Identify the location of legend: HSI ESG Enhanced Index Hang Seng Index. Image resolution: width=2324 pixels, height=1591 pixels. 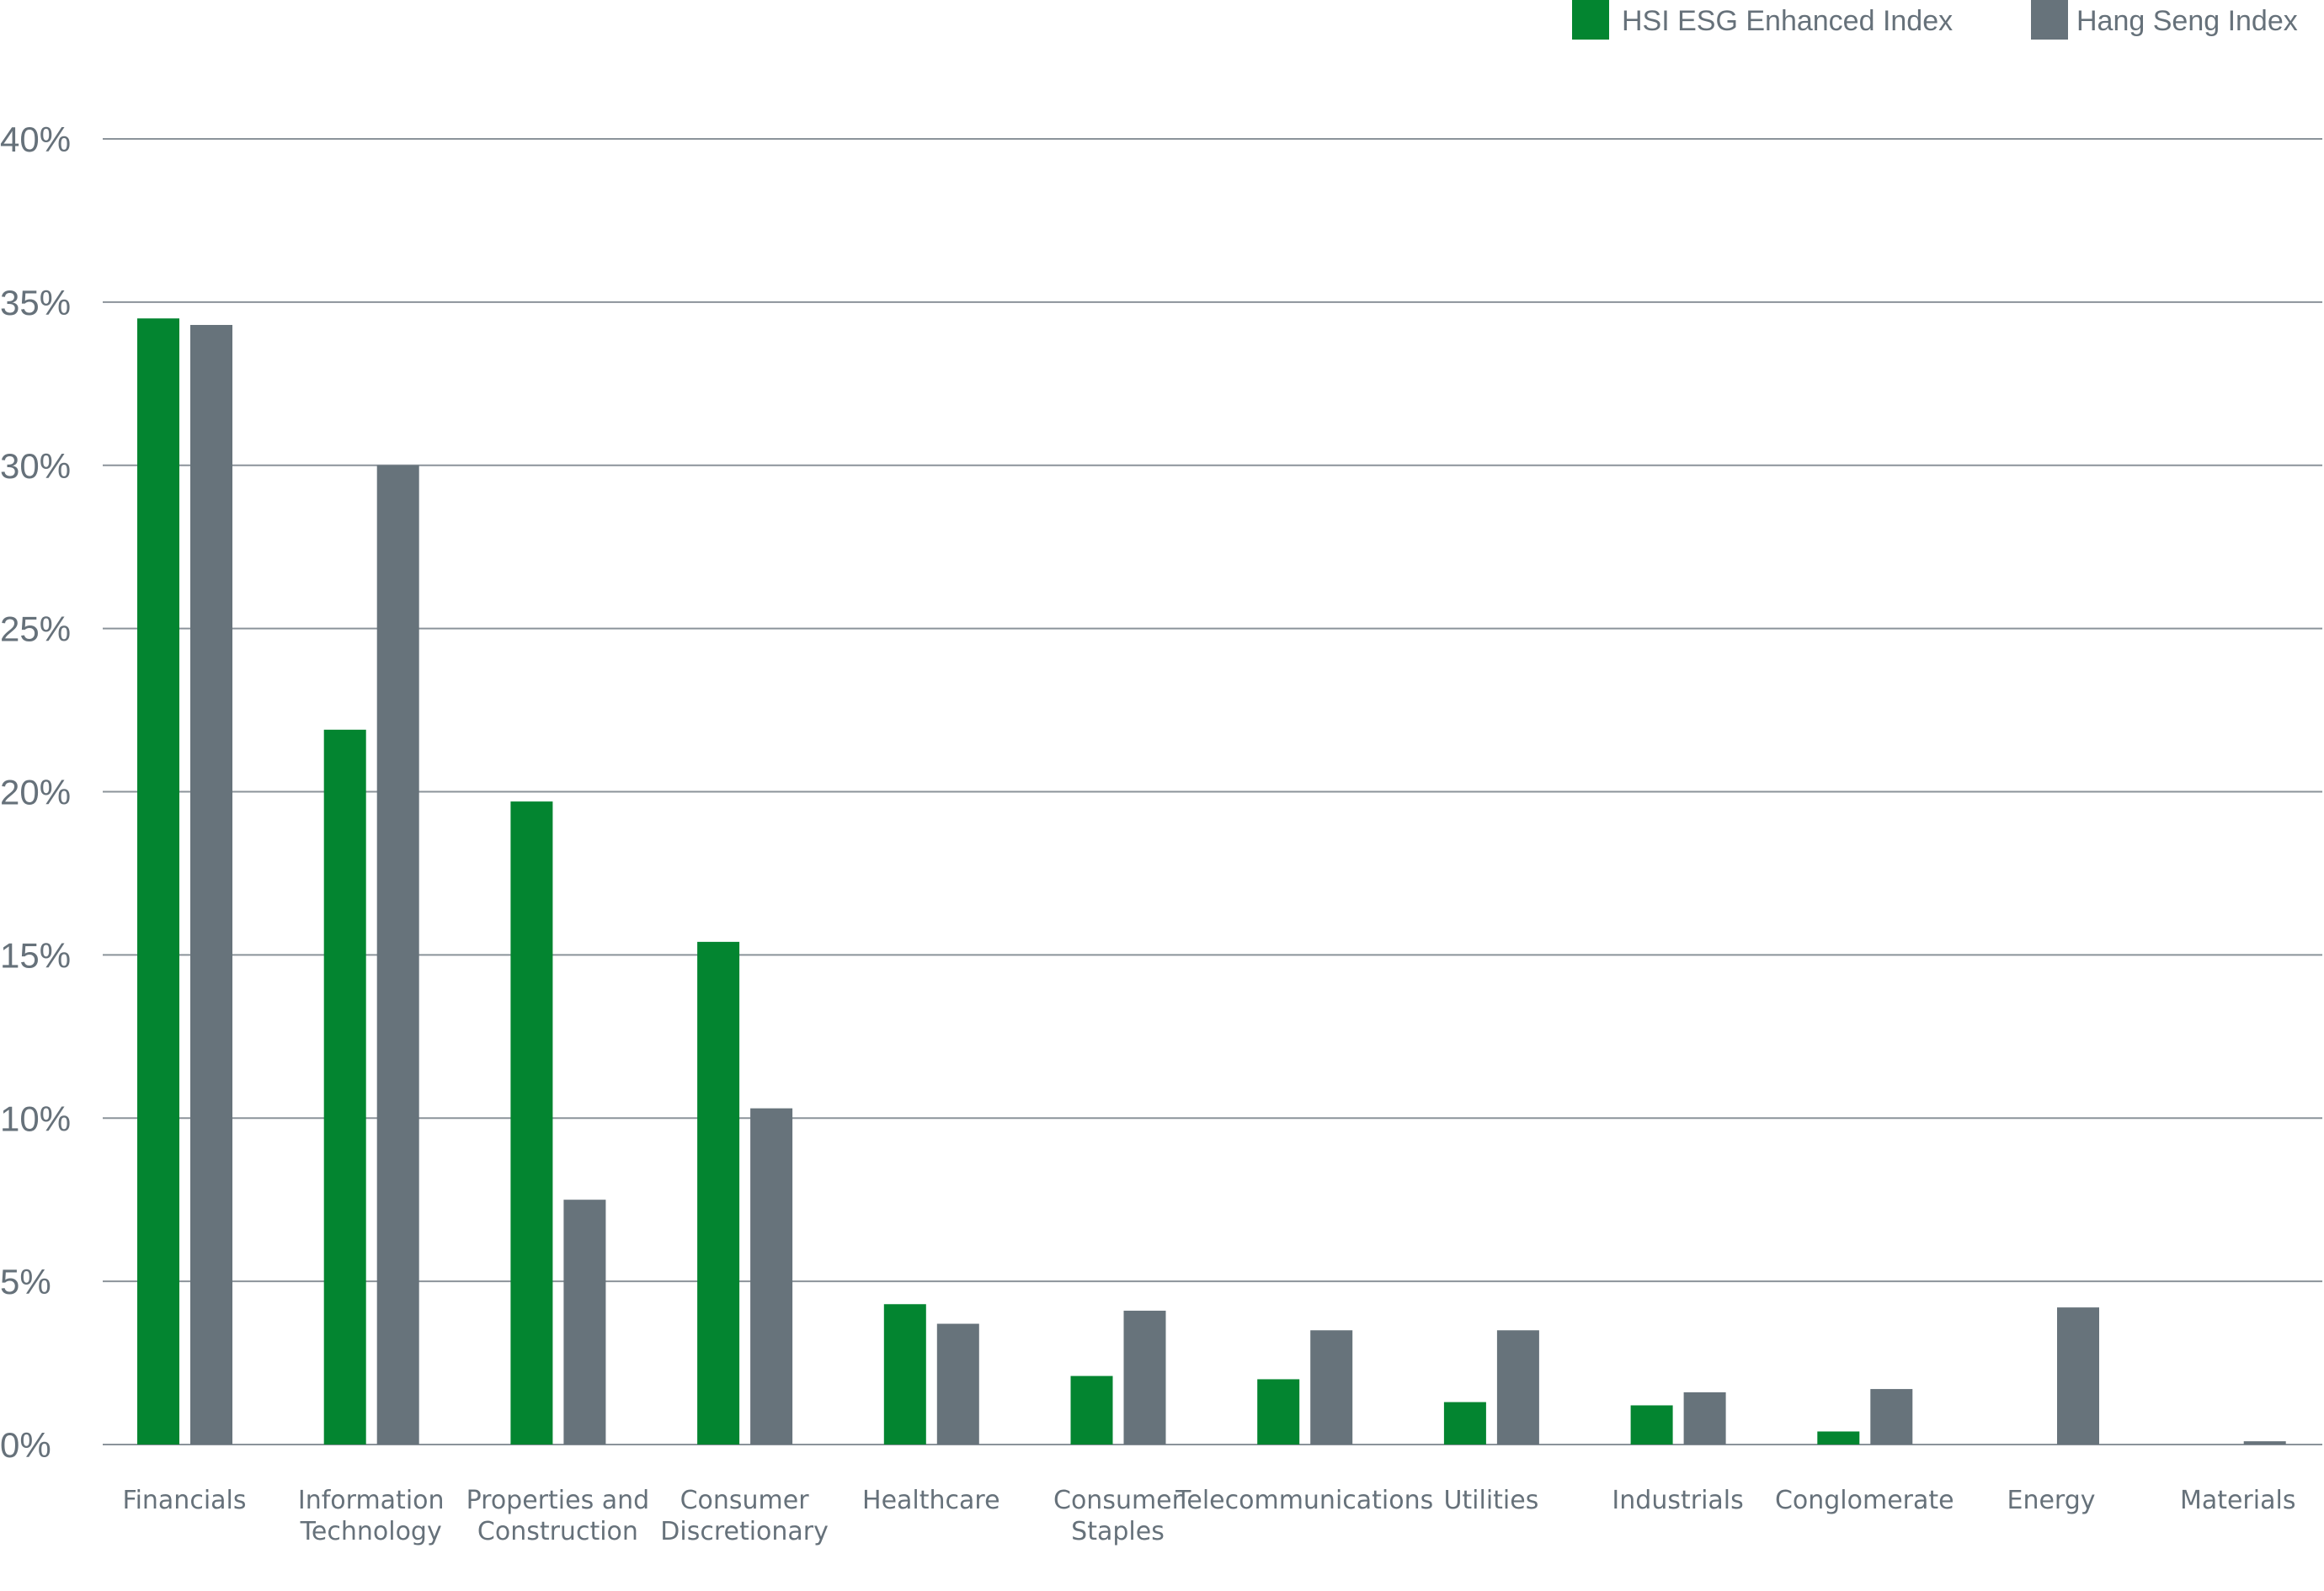
(1935, 20).